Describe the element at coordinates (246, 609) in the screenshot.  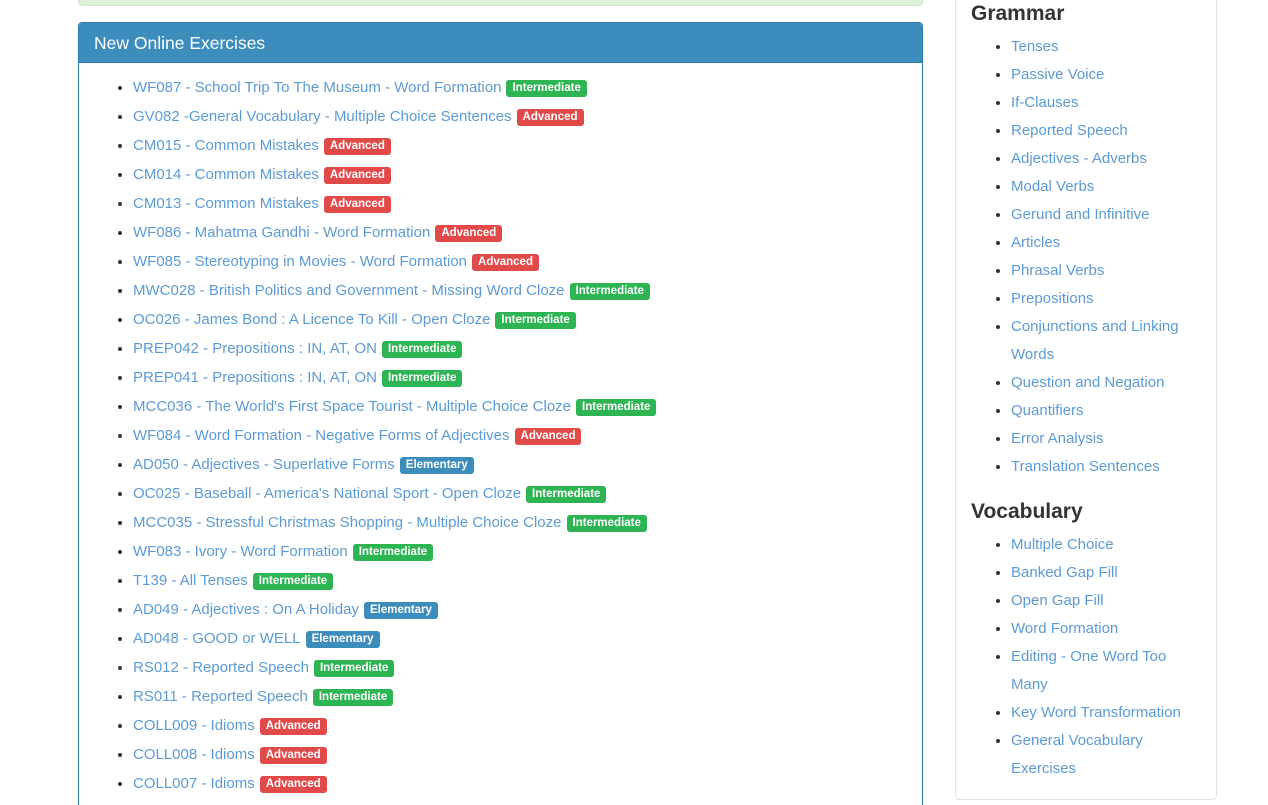
I see `exercise-link: AD049 - Adjectives : On A Holiday` at that location.